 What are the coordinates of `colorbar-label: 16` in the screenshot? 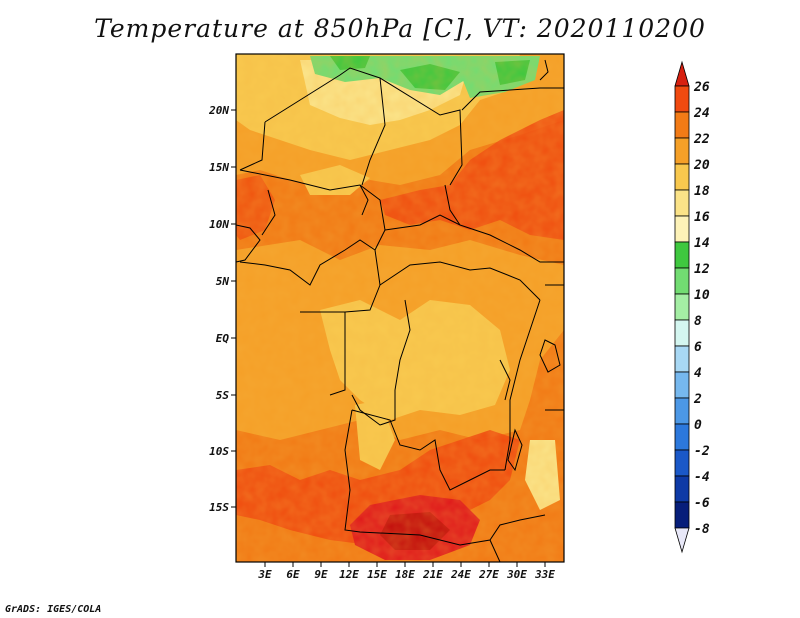 It's located at (702, 217).